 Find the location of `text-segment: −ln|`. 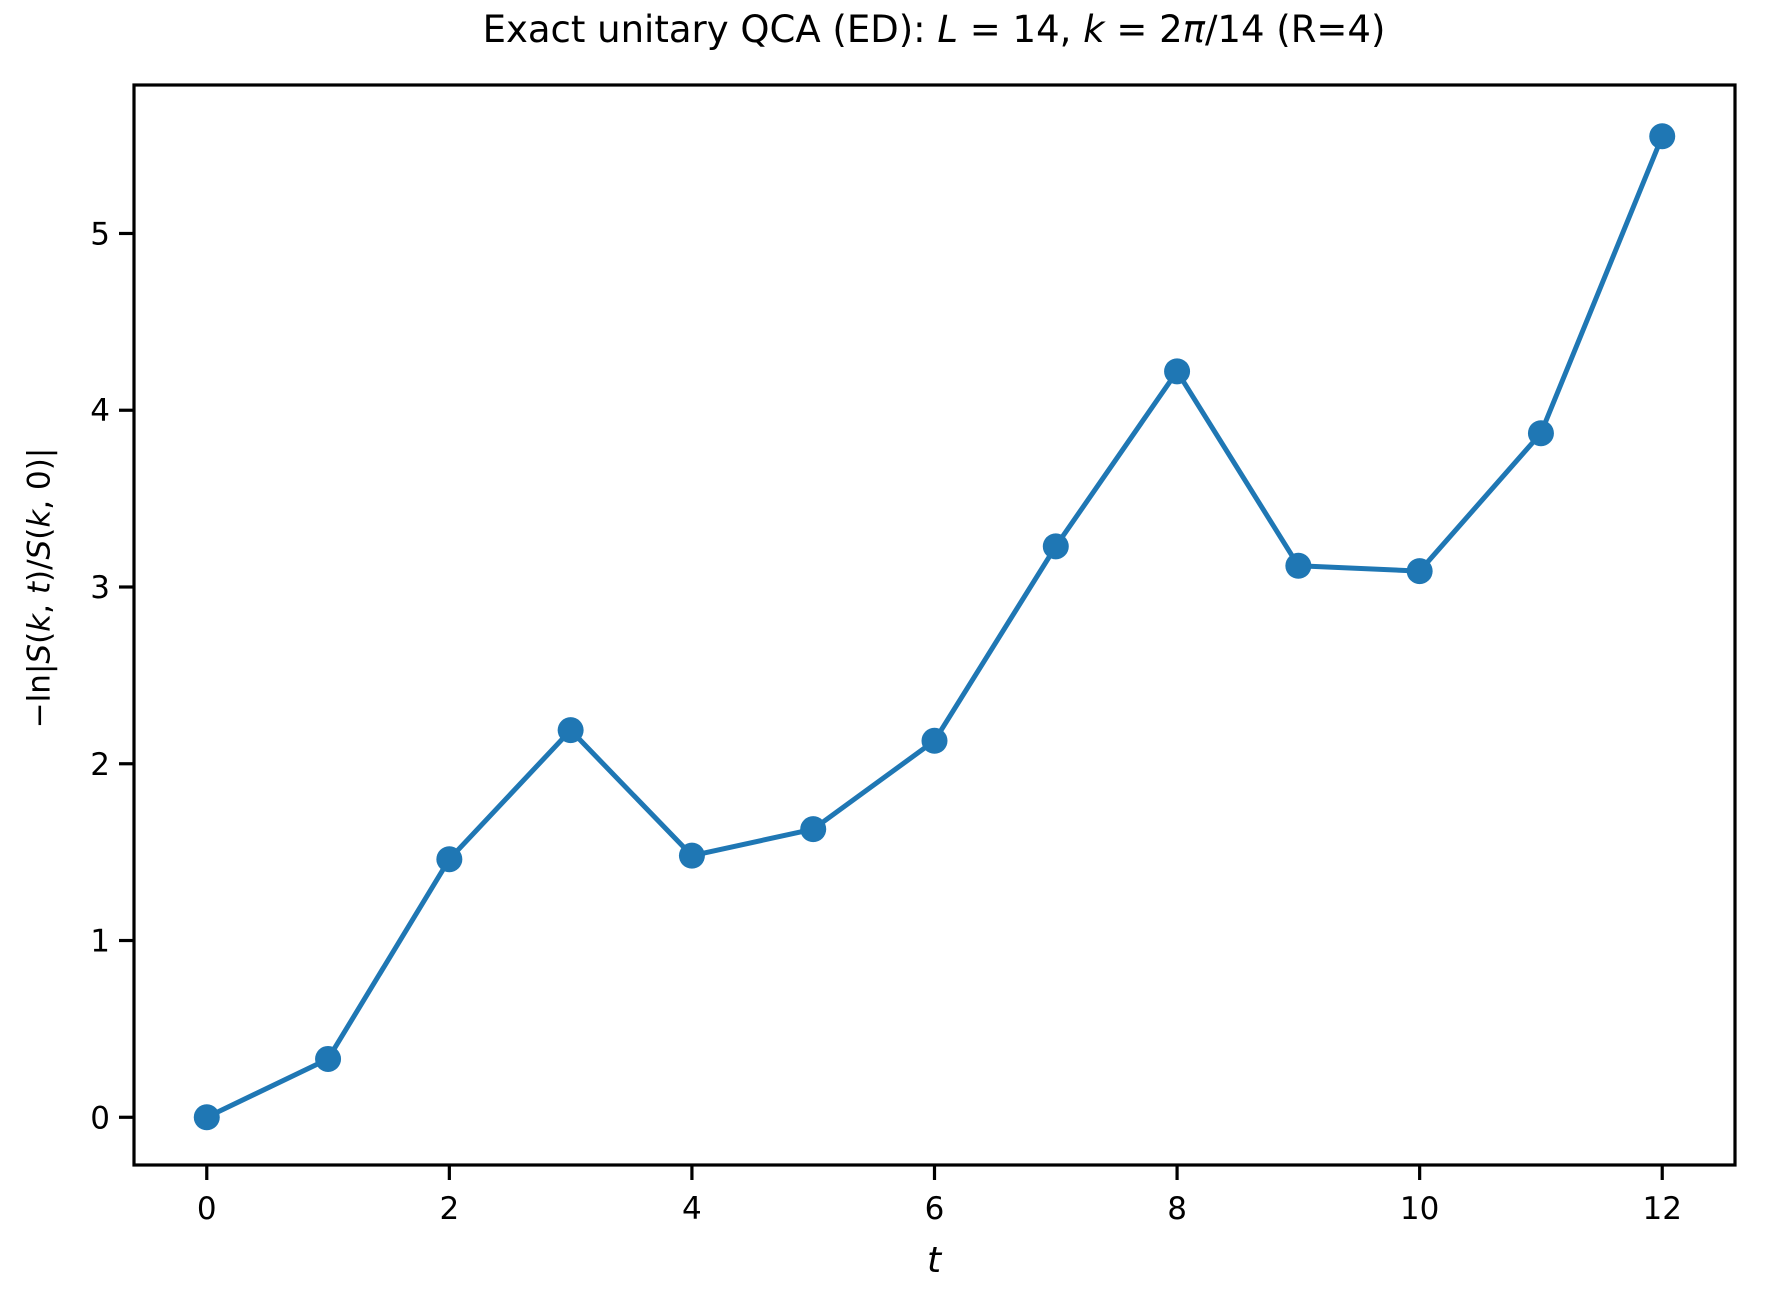

text-segment: −ln| is located at coordinates (39, 696).